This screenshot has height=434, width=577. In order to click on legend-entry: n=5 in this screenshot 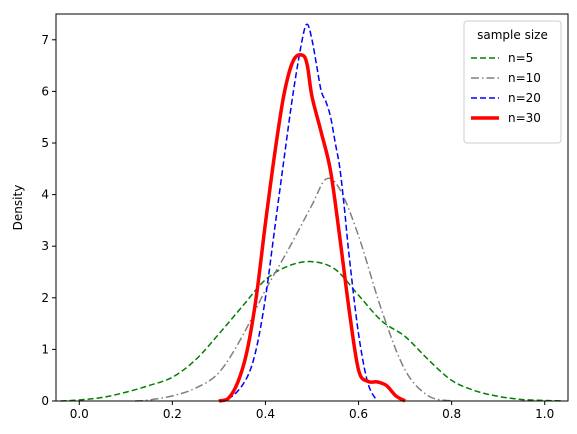, I will do `click(520, 58)`.